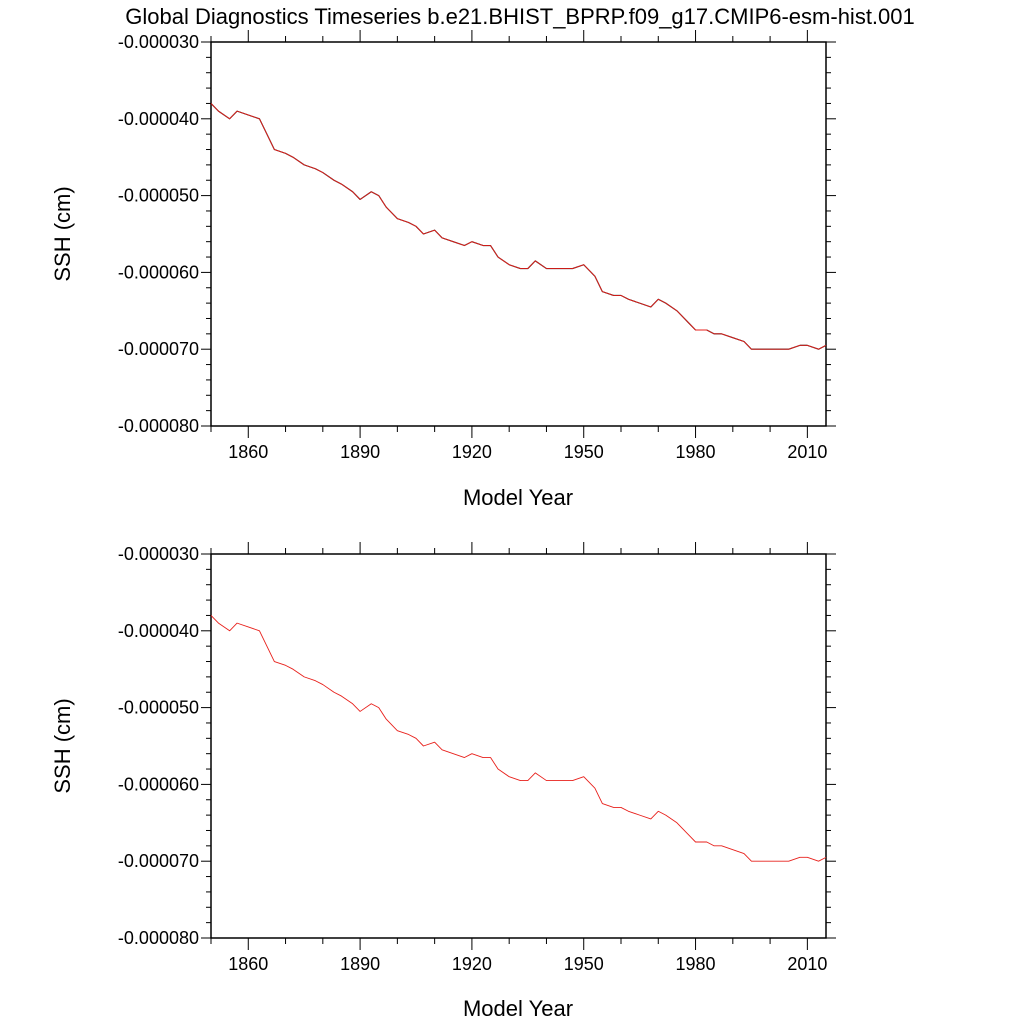  What do you see at coordinates (158, 349) in the screenshot?
I see `top-y-tick-label: -0.000070` at bounding box center [158, 349].